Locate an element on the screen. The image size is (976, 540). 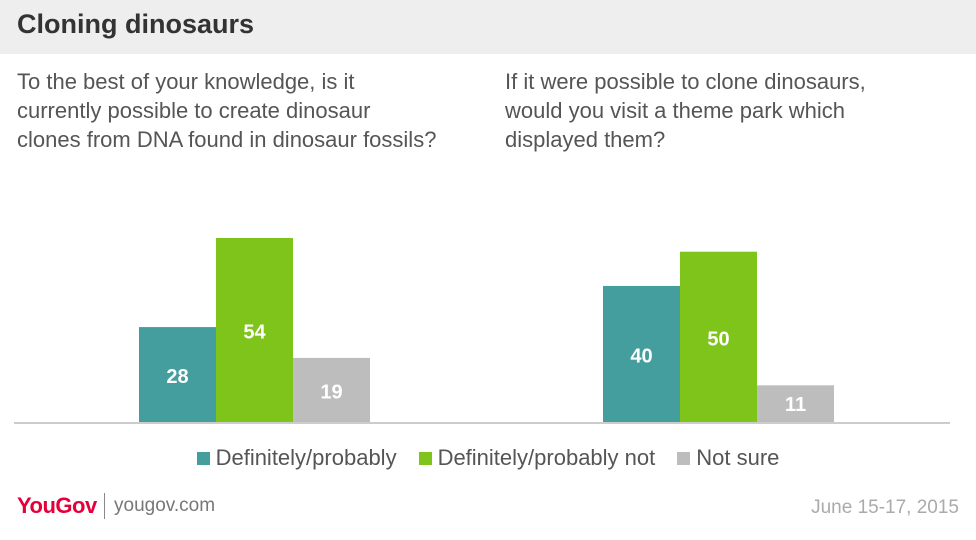
chart-title: Cloning dinosaurs is located at coordinates (136, 24).